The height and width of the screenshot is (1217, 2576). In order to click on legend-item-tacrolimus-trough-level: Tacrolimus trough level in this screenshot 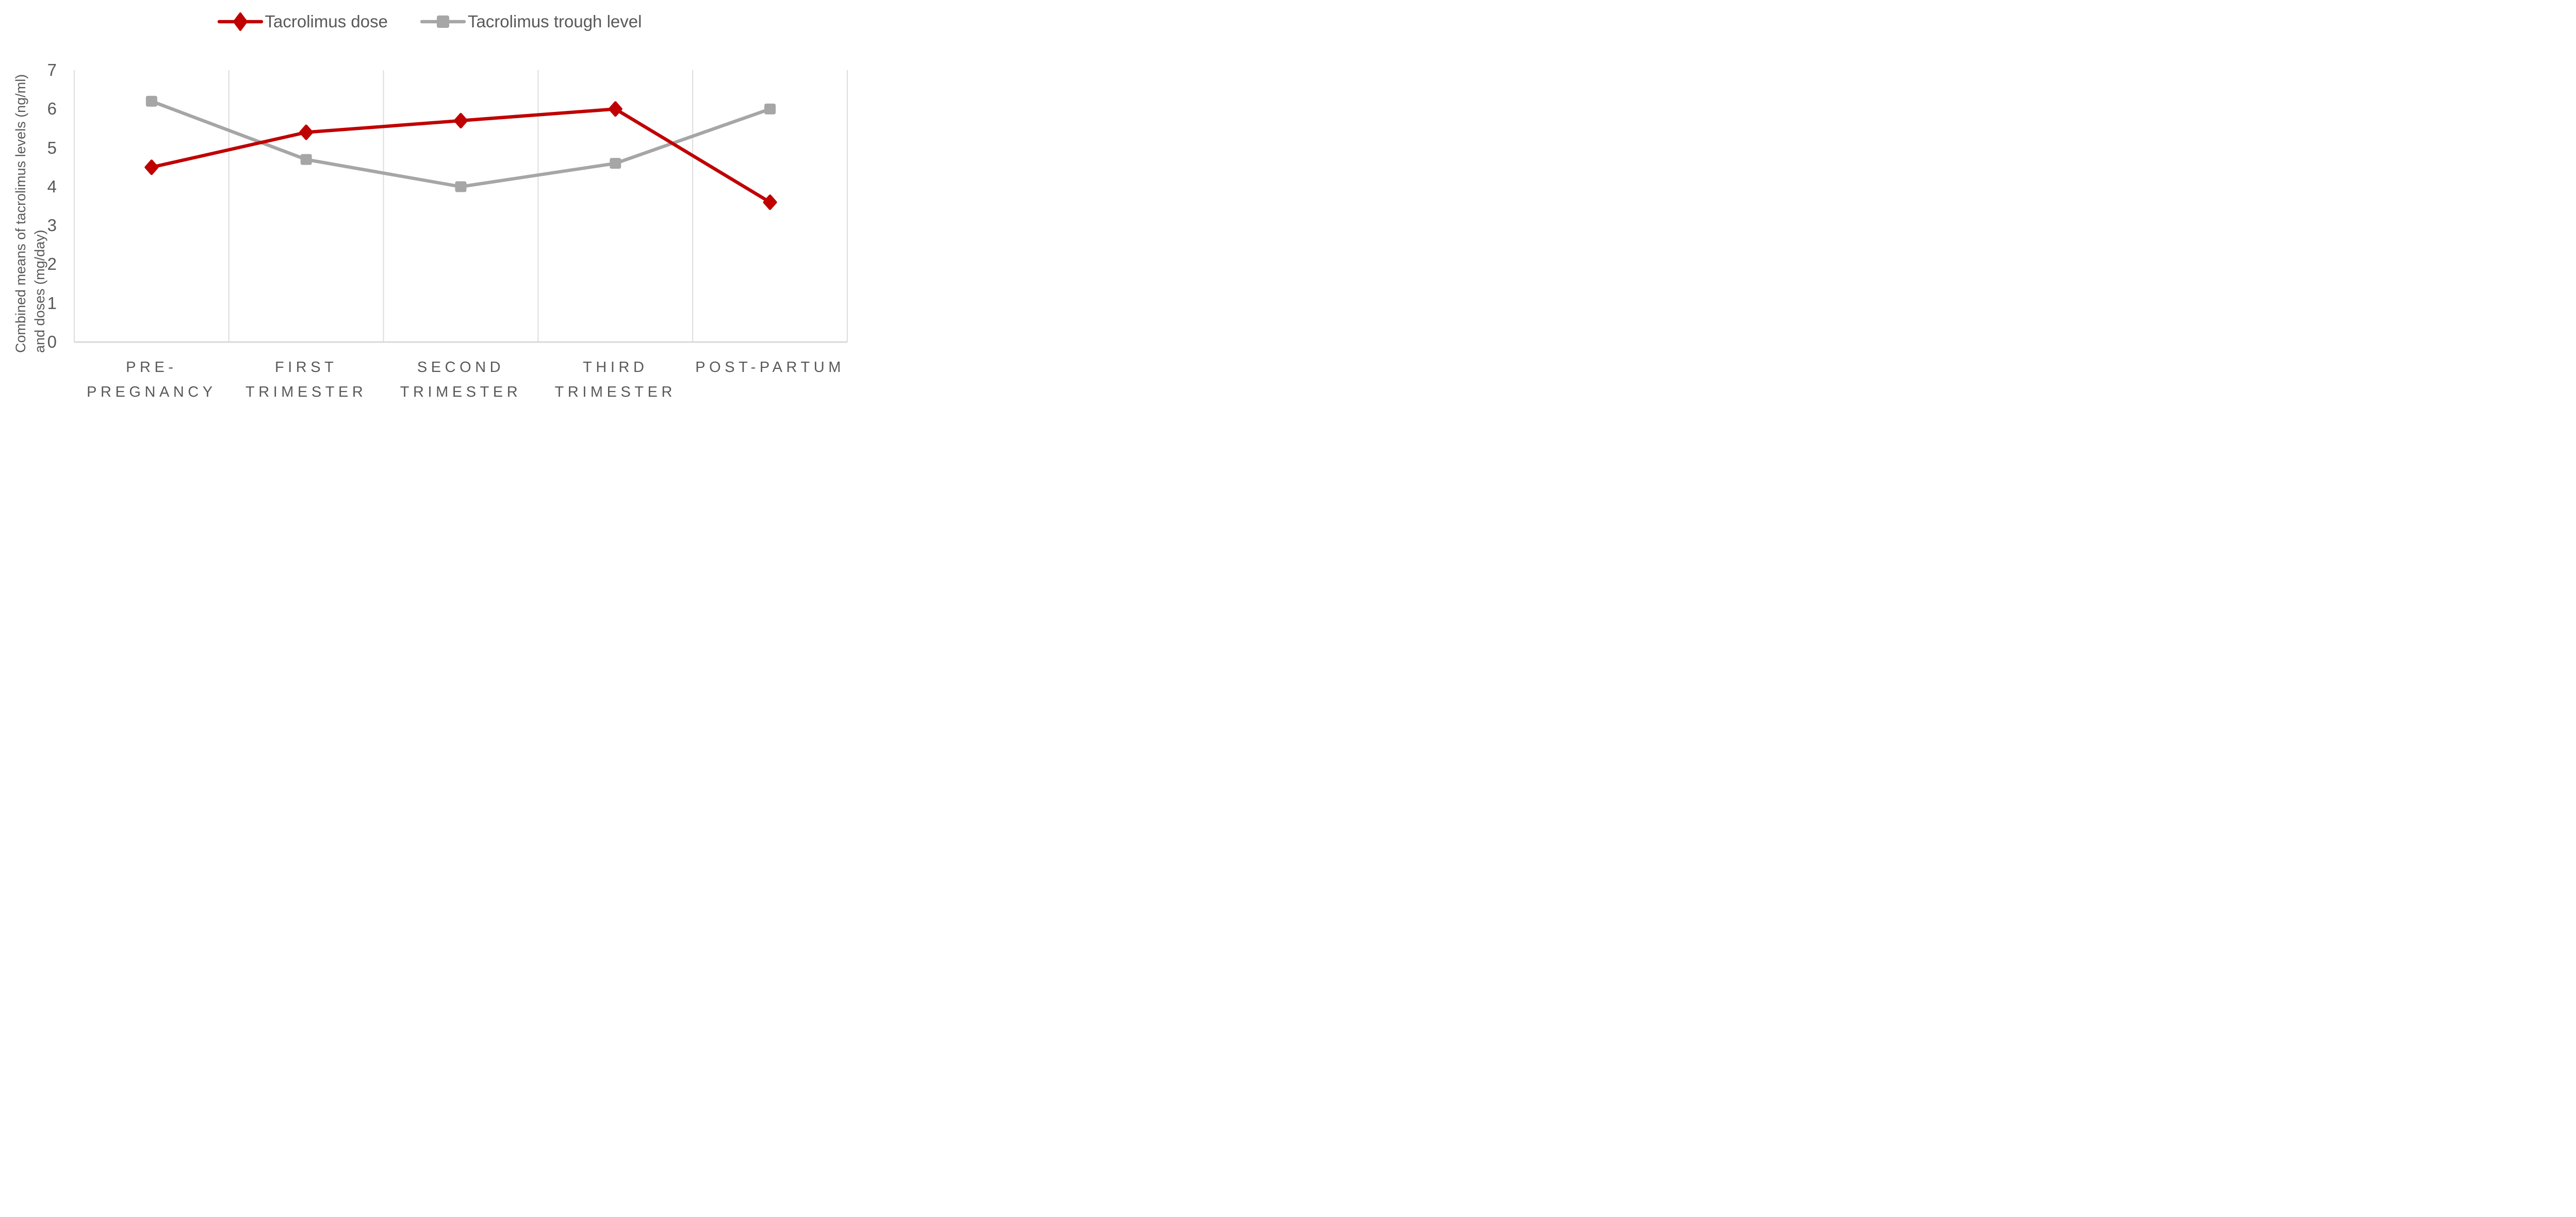, I will do `click(531, 21)`.